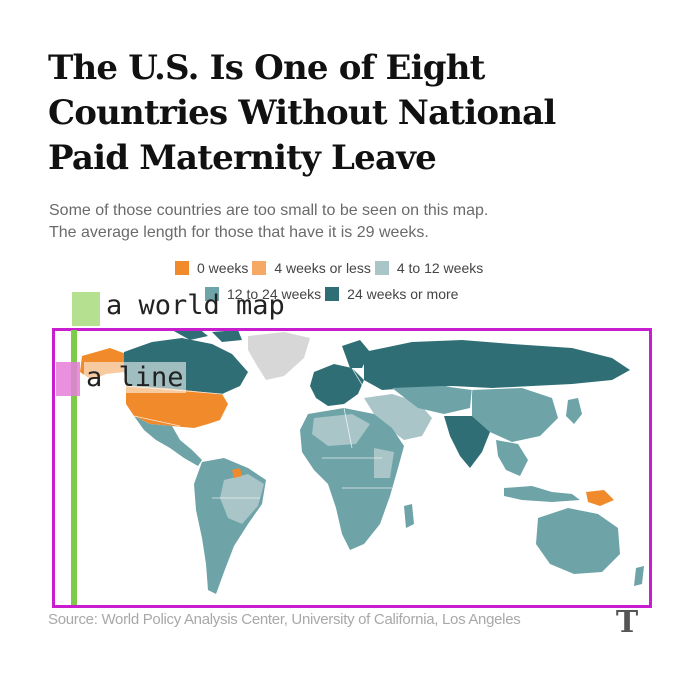 The width and height of the screenshot is (680, 680). I want to click on region-madagascar, so click(409, 516).